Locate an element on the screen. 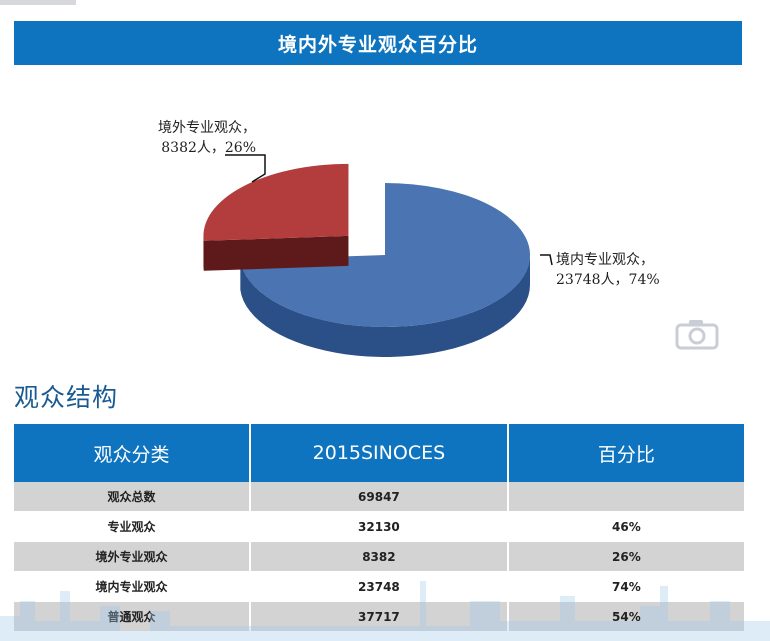 This screenshot has height=641, width=770. cell-count: 37717 is located at coordinates (380, 617).